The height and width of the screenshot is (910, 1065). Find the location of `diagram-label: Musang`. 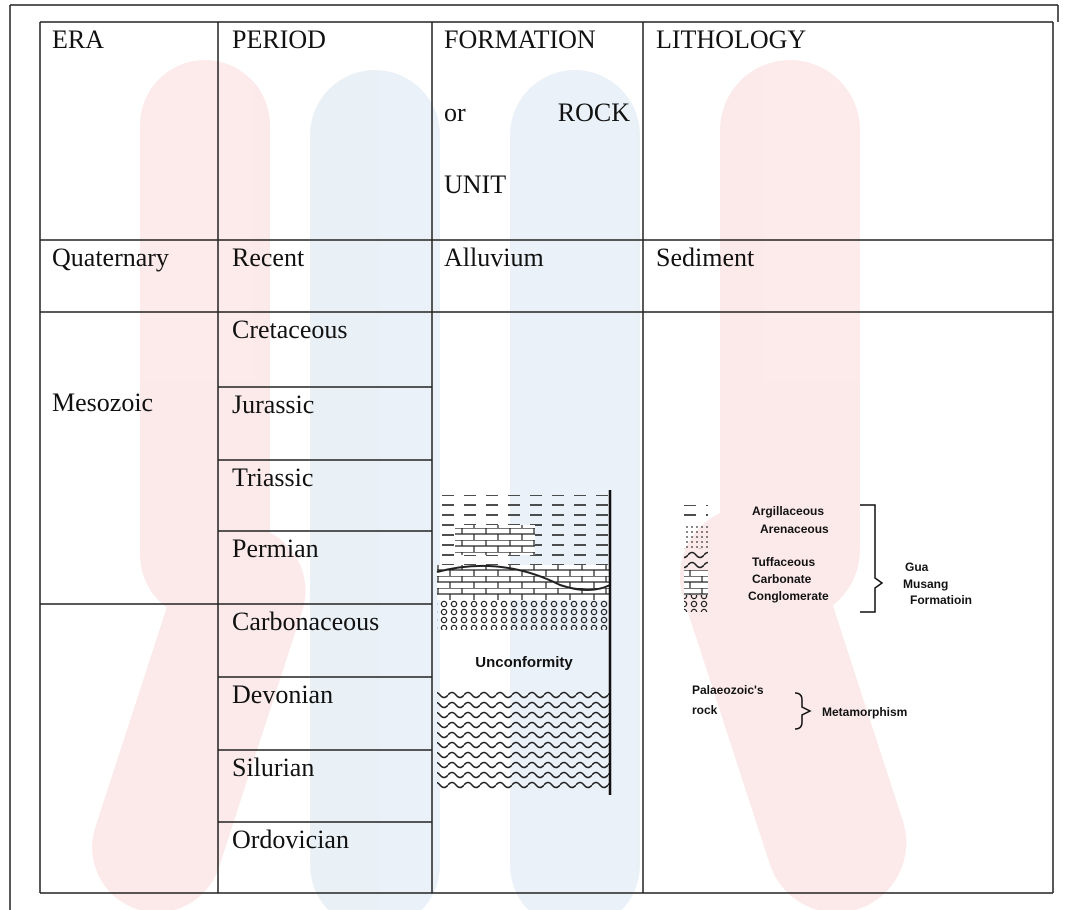

diagram-label: Musang is located at coordinates (925, 584).